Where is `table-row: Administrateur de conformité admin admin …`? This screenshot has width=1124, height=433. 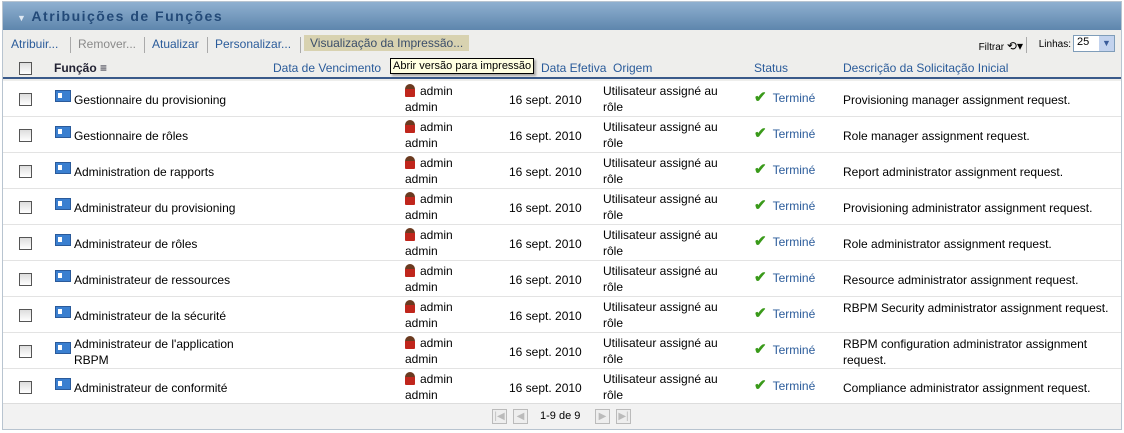
table-row: Administrateur de conformité admin admin … is located at coordinates (562, 387).